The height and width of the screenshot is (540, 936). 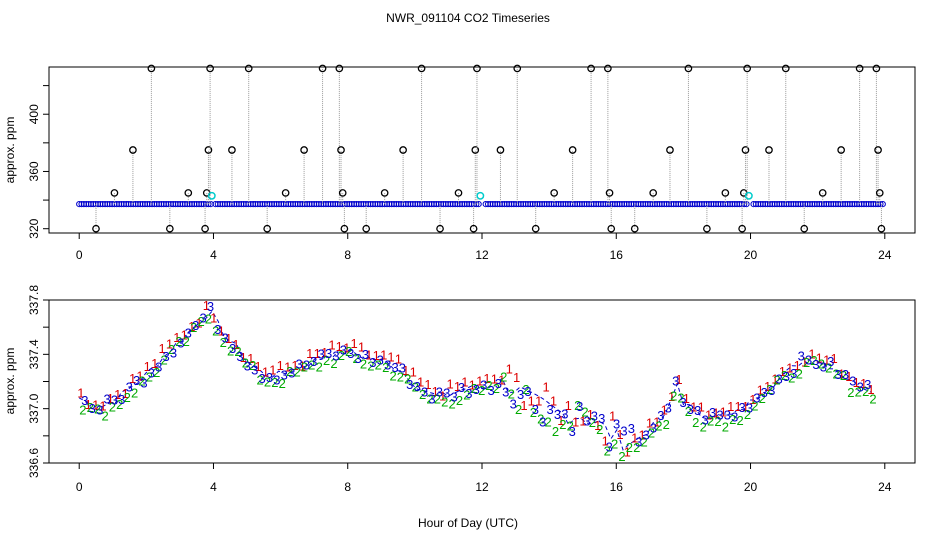 What do you see at coordinates (484, 478) in the screenshot?
I see `bottom-x-axis: 0 4 8 12 16 20 24` at bounding box center [484, 478].